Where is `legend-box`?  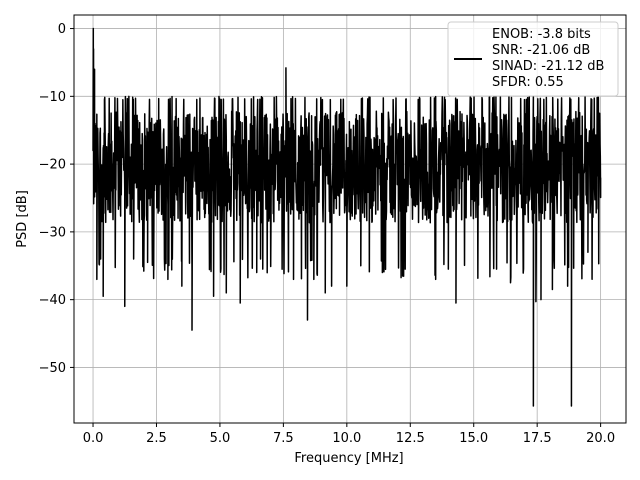
legend-box is located at coordinates (533, 59).